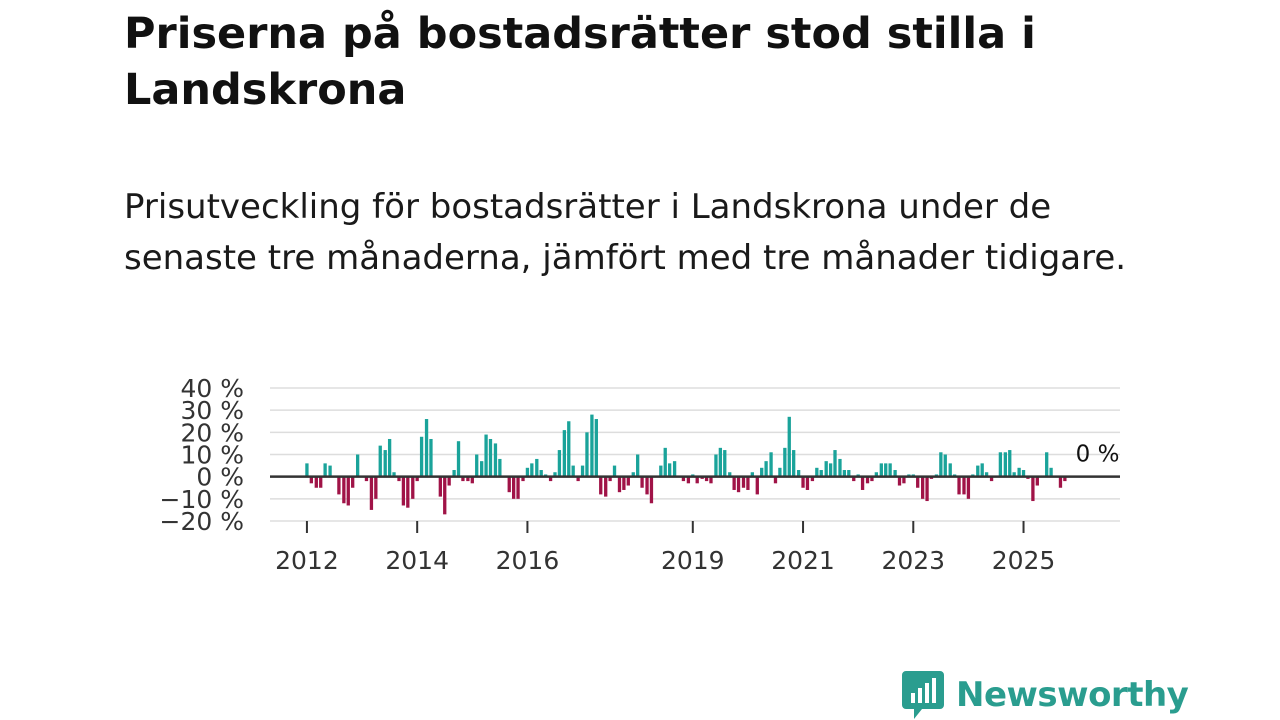 The height and width of the screenshot is (720, 1280). What do you see at coordinates (220, 477) in the screenshot?
I see `y-tick-label: 0 %` at bounding box center [220, 477].